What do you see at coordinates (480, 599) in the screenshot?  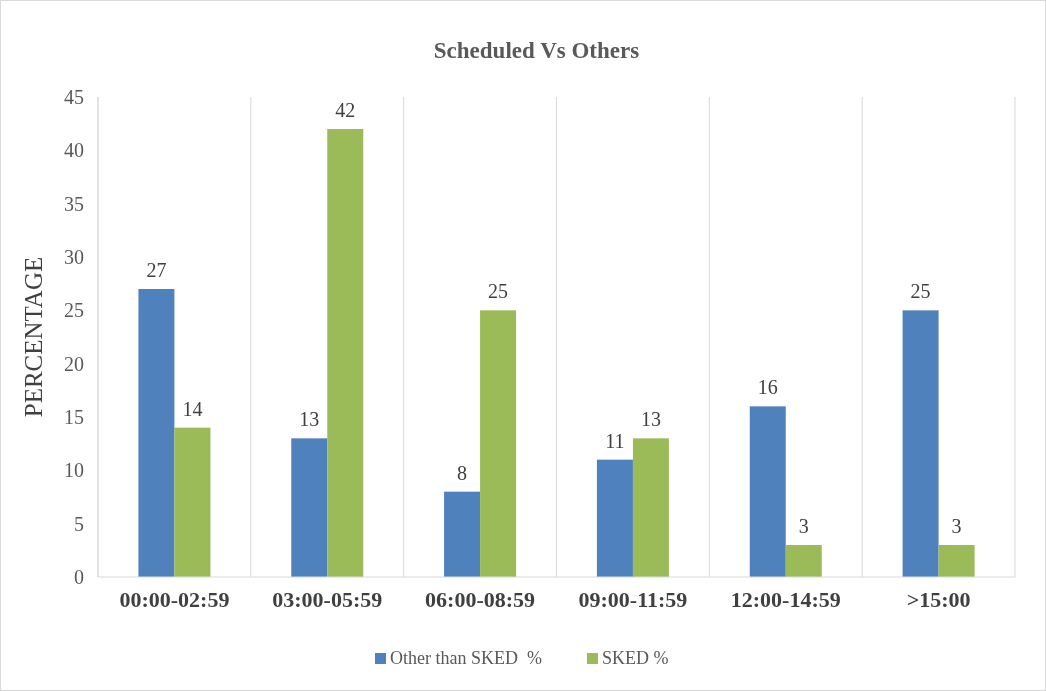 I see `x-tick-label: 06:00-08:59` at bounding box center [480, 599].